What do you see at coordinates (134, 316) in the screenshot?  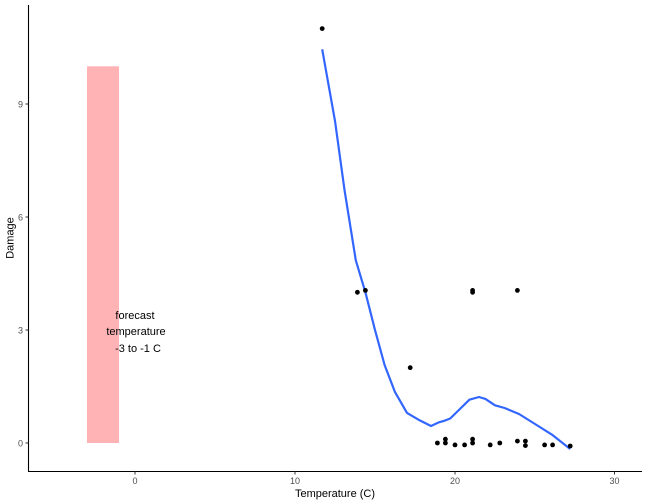 I see `annotation-line-1: forecast` at bounding box center [134, 316].